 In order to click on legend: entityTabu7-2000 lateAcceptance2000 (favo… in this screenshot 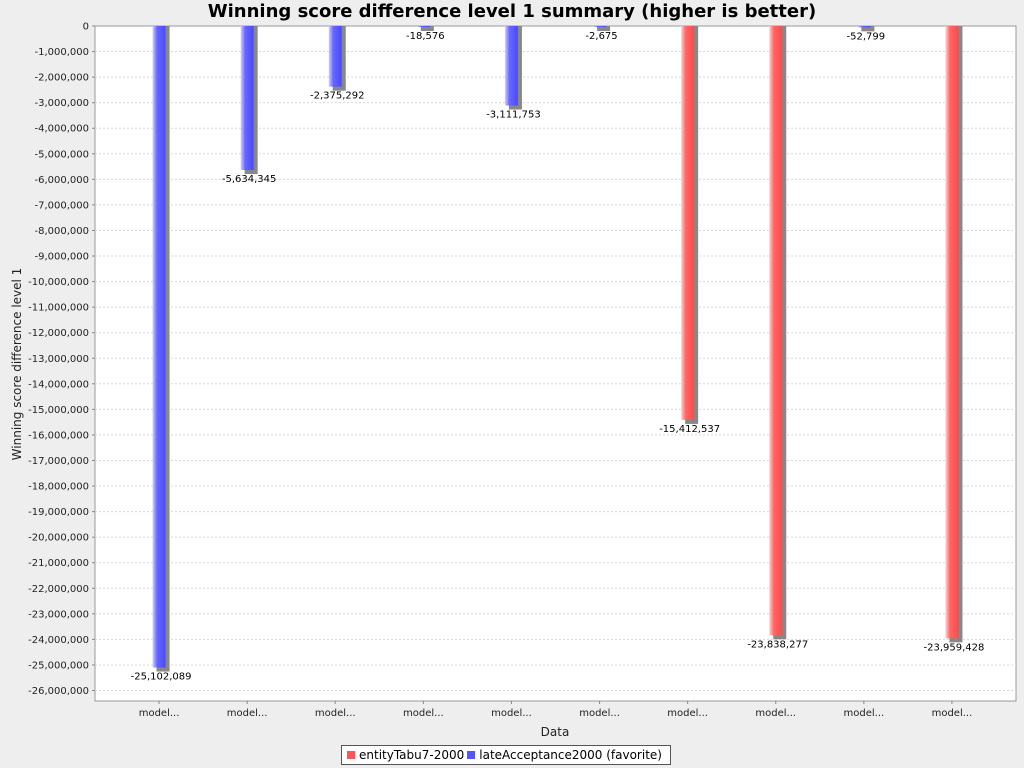, I will do `click(506, 755)`.